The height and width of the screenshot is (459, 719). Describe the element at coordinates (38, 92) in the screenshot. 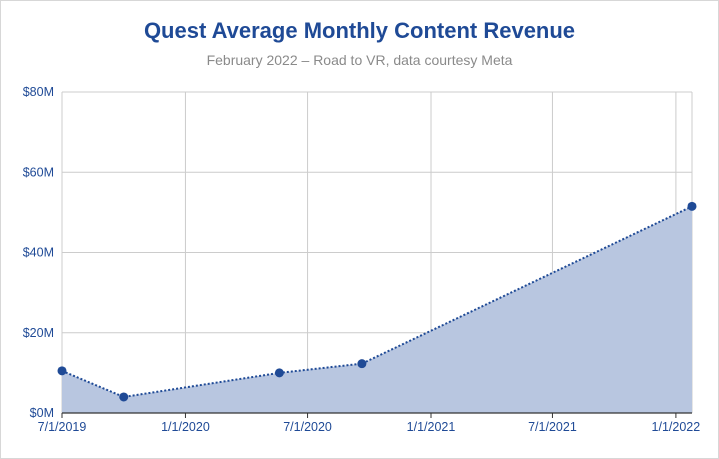

I see `y-tick-label: $80M` at that location.